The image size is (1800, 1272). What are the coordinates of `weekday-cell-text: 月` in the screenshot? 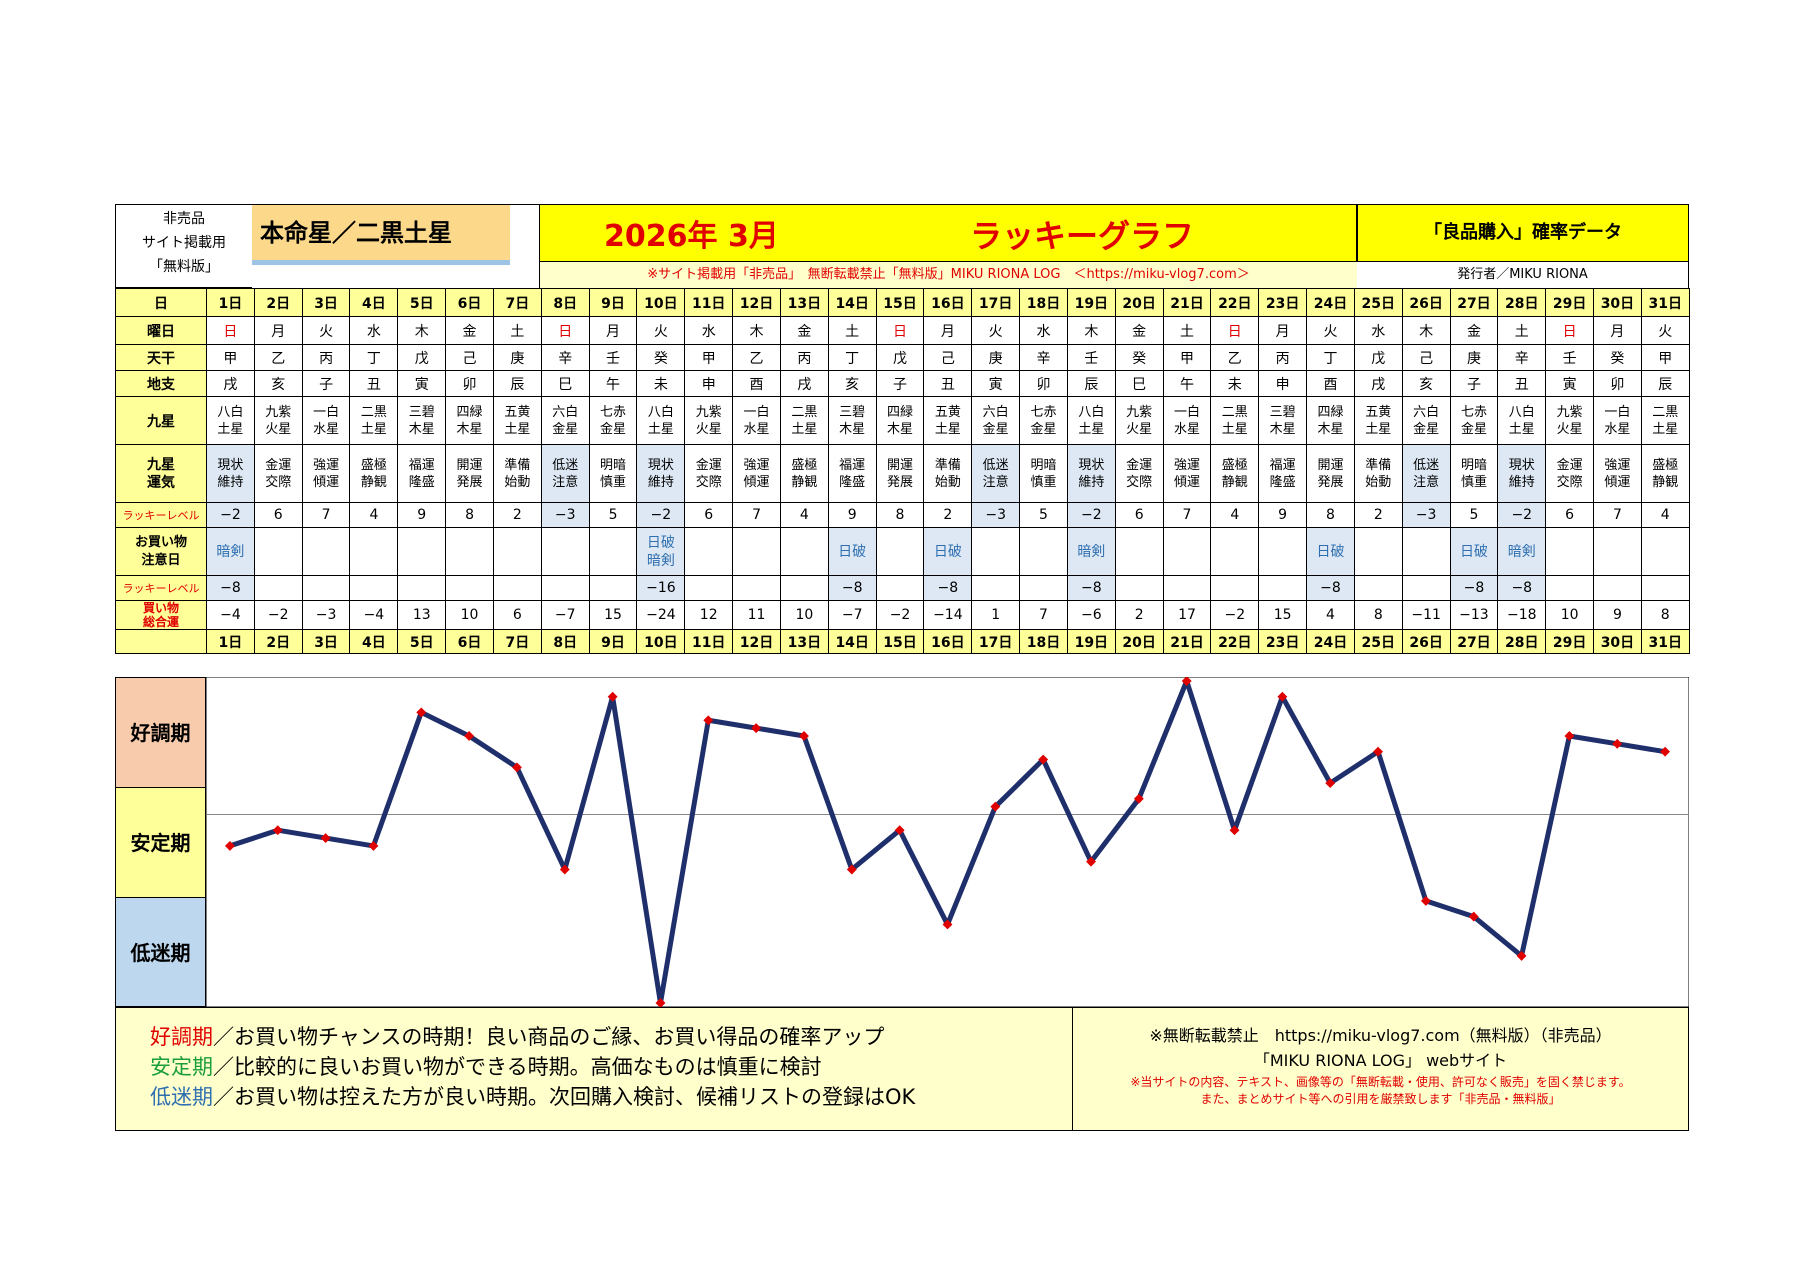 It's located at (1617, 331).